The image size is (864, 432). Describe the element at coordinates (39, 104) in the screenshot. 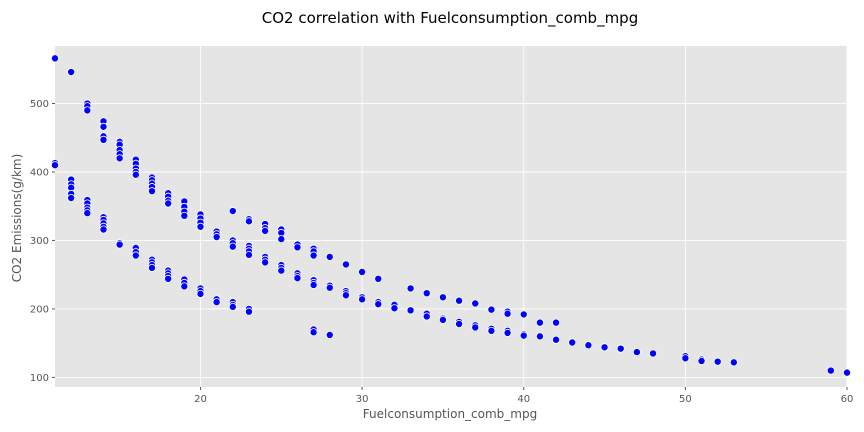

I see `y-tick-label: 500` at that location.